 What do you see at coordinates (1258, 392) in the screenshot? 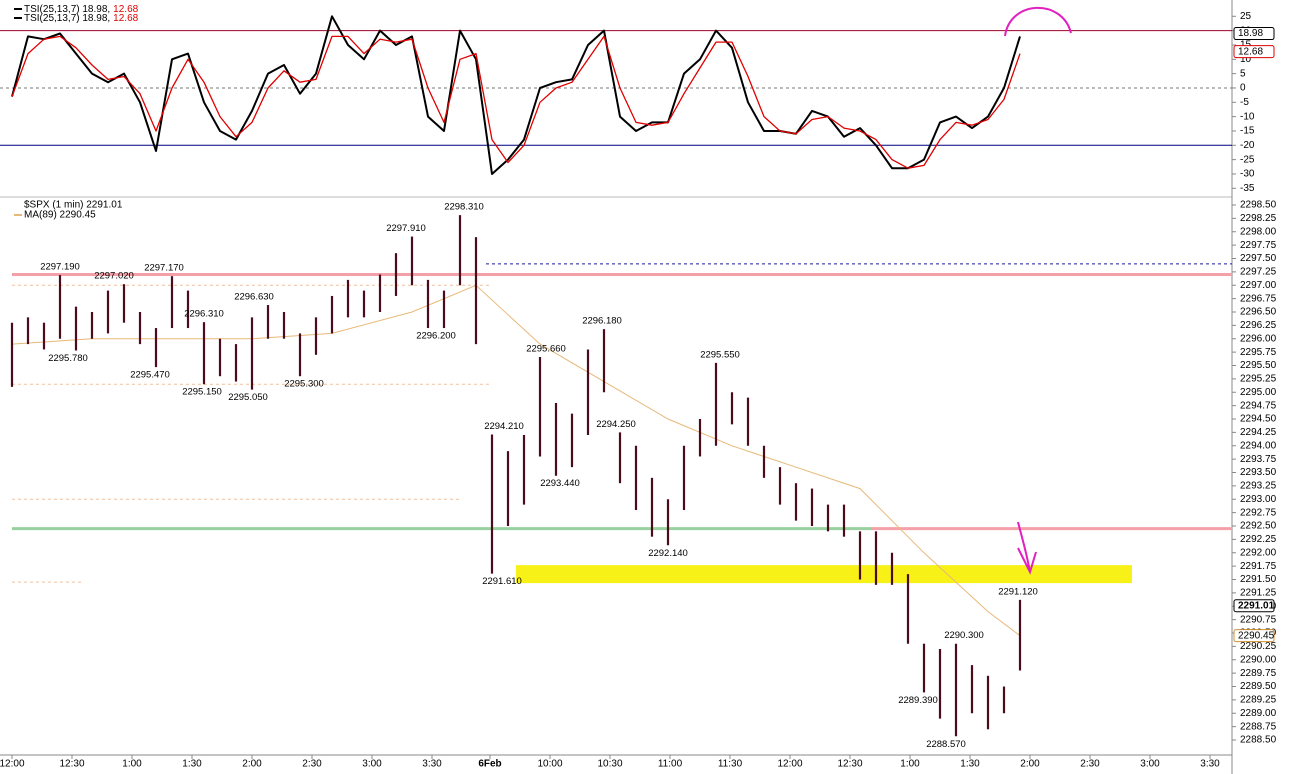
I see `y-tick-label: 2295.00` at bounding box center [1258, 392].